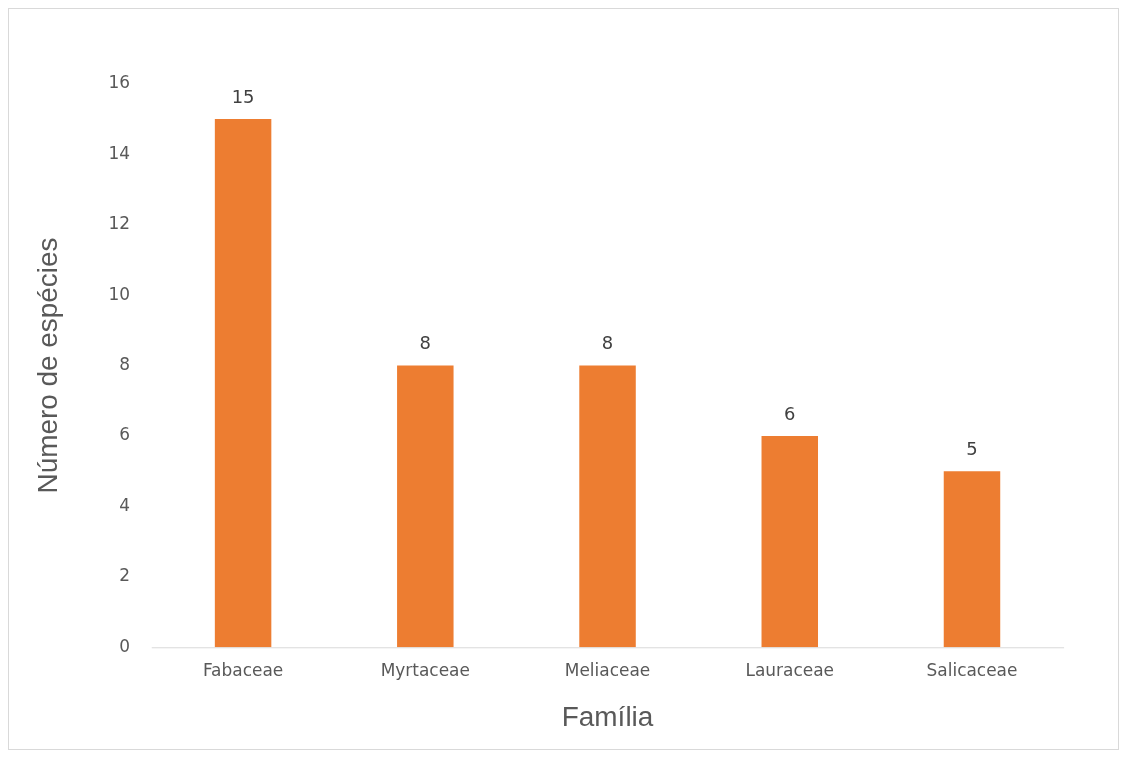 This screenshot has width=1127, height=758. I want to click on y-tick-label: 6, so click(125, 434).